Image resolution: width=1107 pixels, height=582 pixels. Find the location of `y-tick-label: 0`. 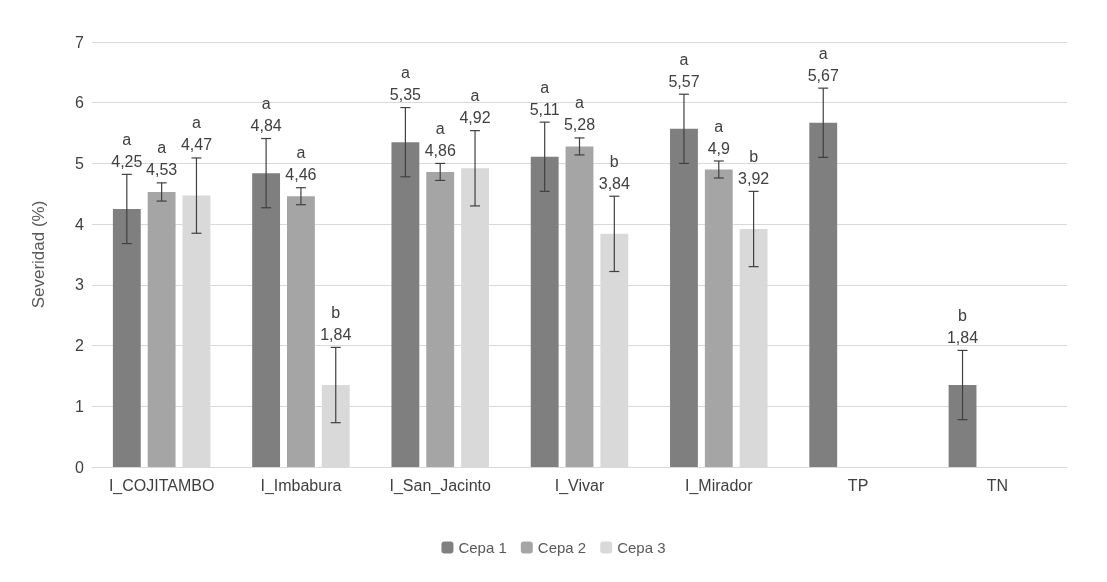

y-tick-label: 0 is located at coordinates (80, 467).